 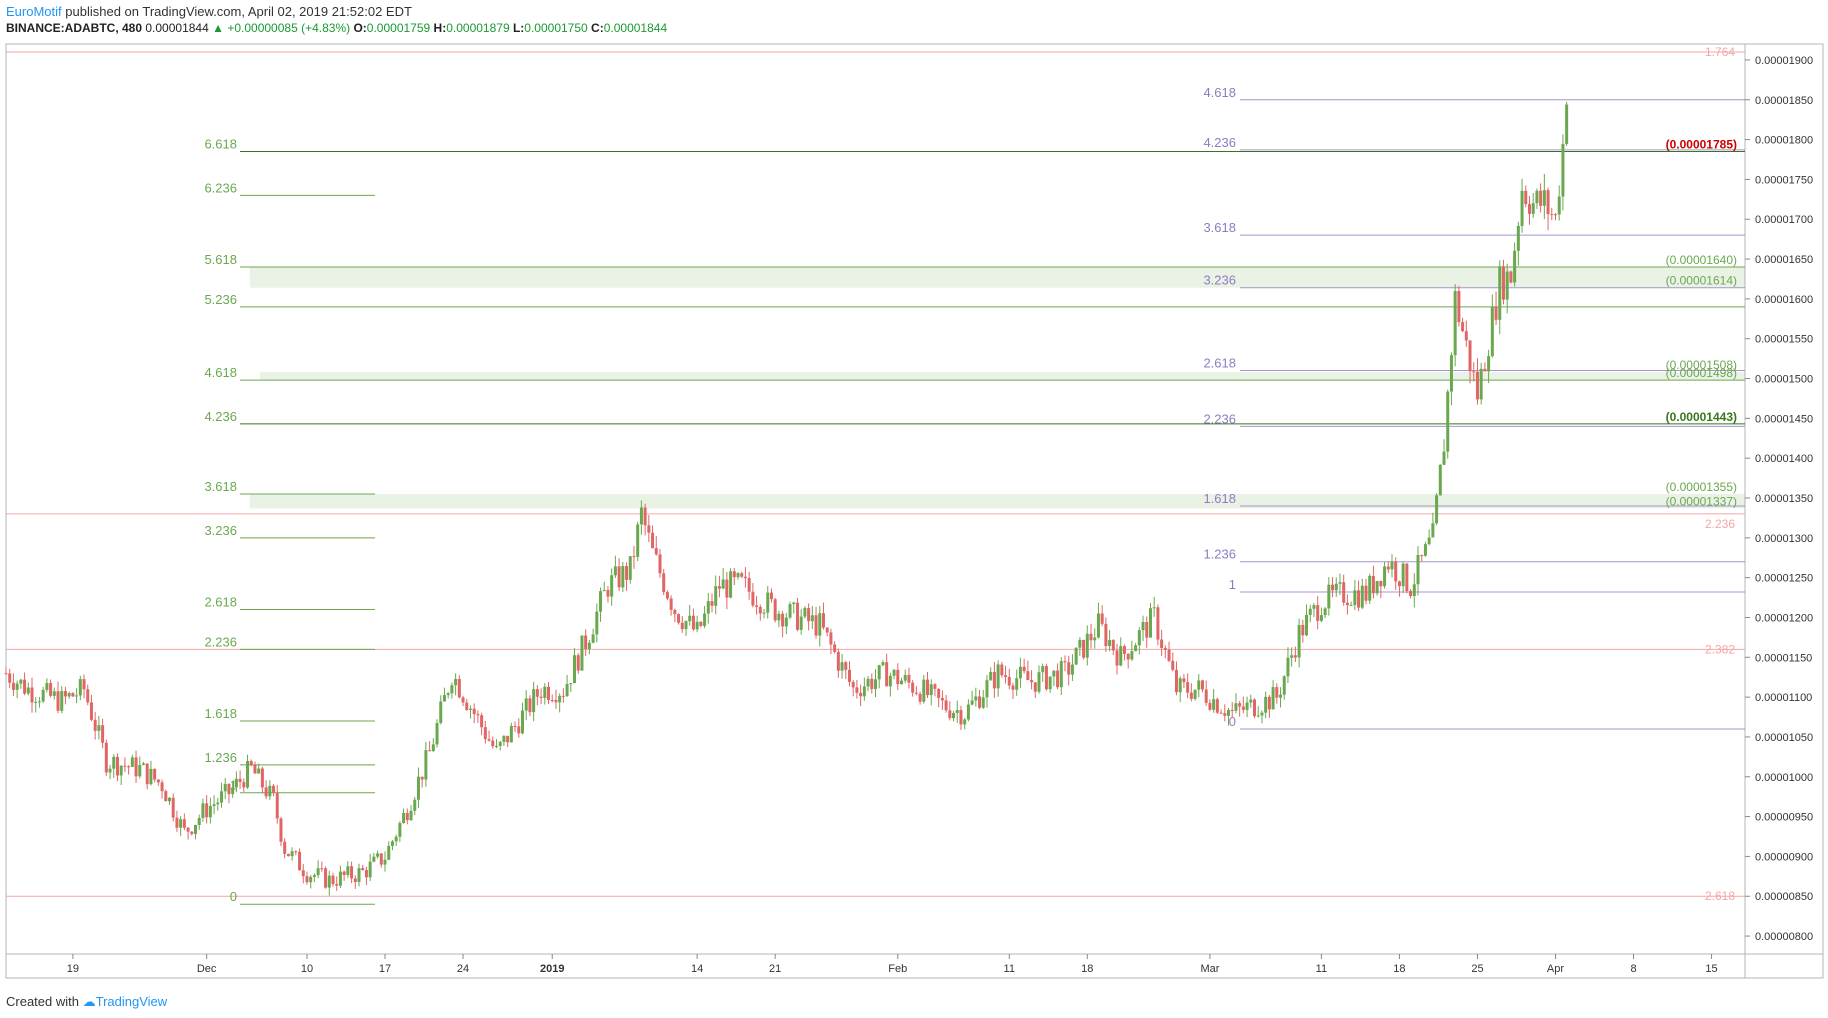 What do you see at coordinates (220, 486) in the screenshot?
I see `fib-left-label: 3.618` at bounding box center [220, 486].